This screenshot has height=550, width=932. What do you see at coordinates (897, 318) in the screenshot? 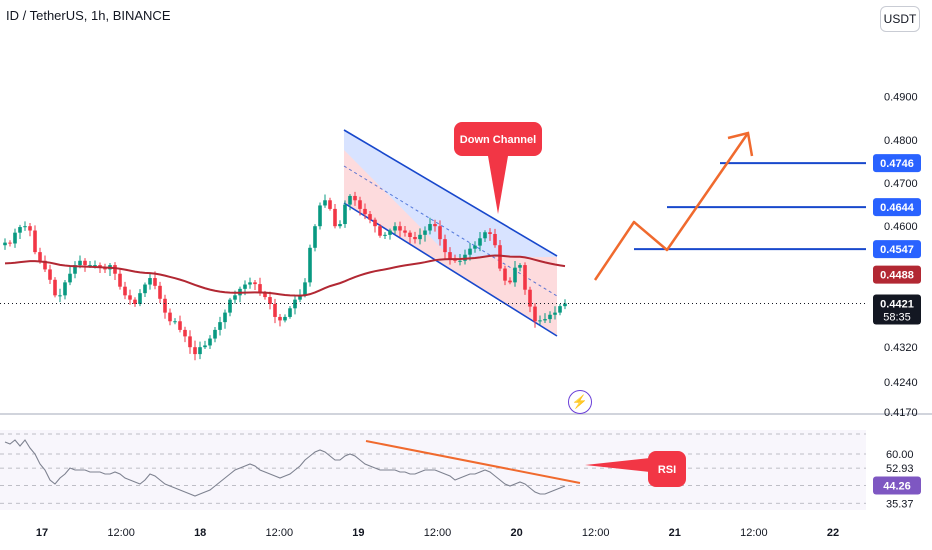
I see `countdown-label: 58:35` at bounding box center [897, 318].